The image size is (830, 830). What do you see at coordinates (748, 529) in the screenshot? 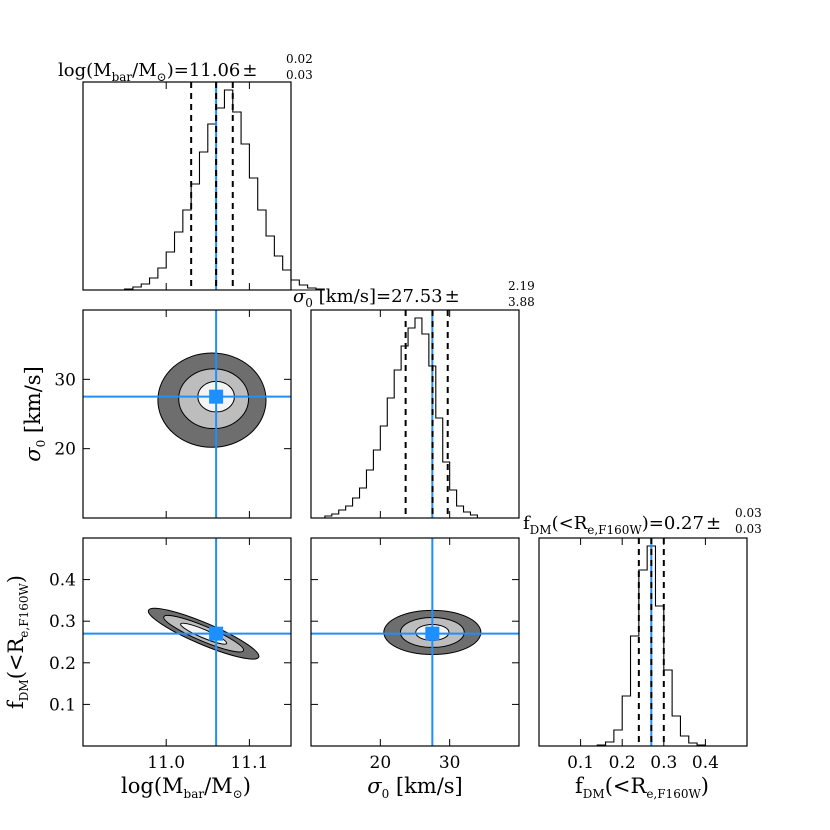
I see `title-fdm-lower: 0.03` at bounding box center [748, 529].